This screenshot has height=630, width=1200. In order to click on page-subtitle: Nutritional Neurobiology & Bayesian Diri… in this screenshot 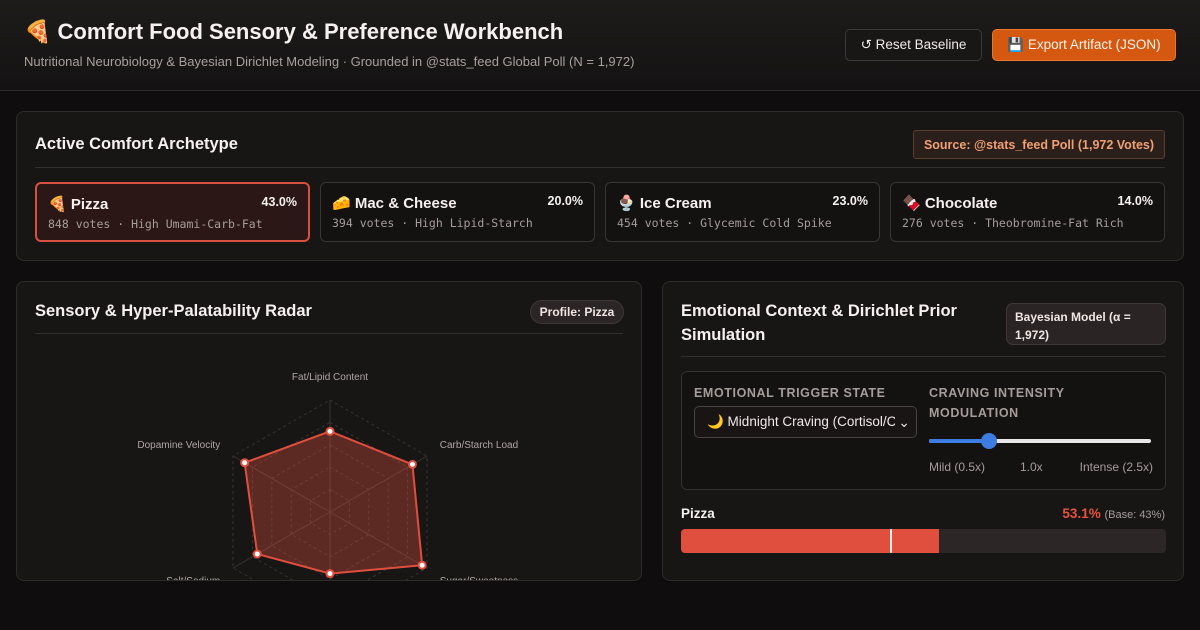, I will do `click(329, 61)`.